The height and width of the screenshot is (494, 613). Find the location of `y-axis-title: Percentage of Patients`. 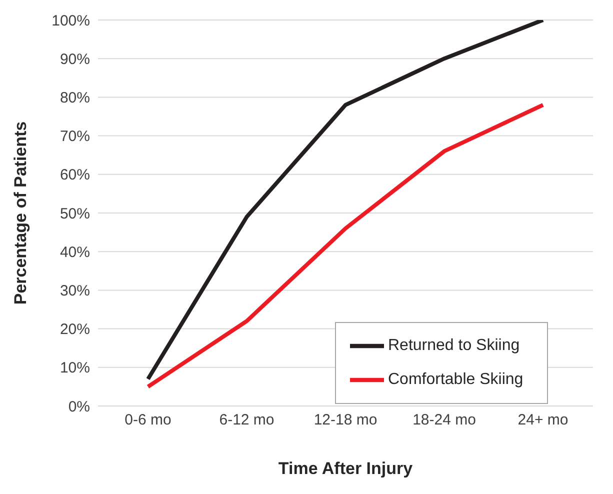

y-axis-title: Percentage of Patients is located at coordinates (20, 213).